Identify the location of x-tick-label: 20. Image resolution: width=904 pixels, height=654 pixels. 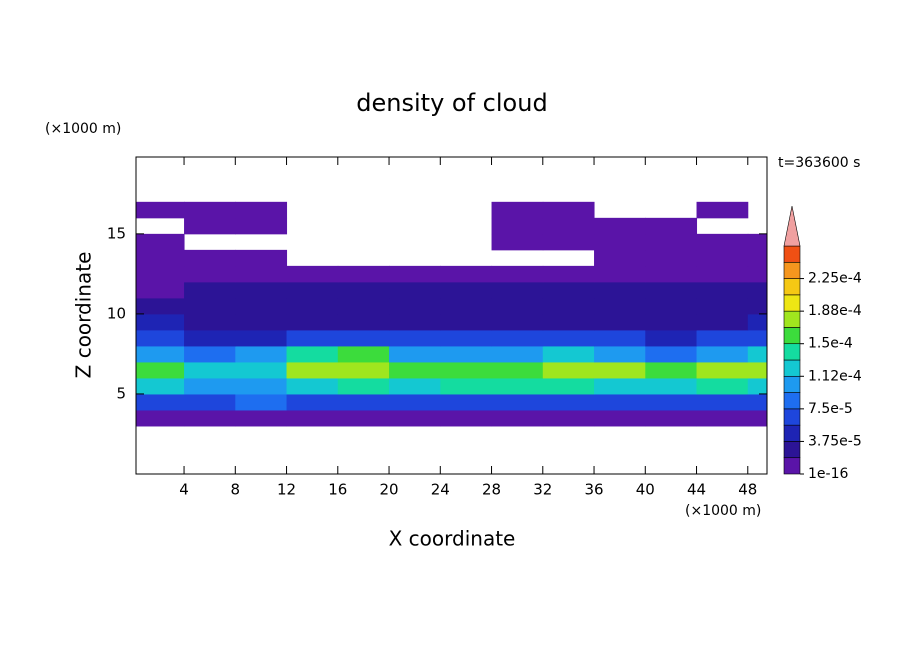
(388, 490).